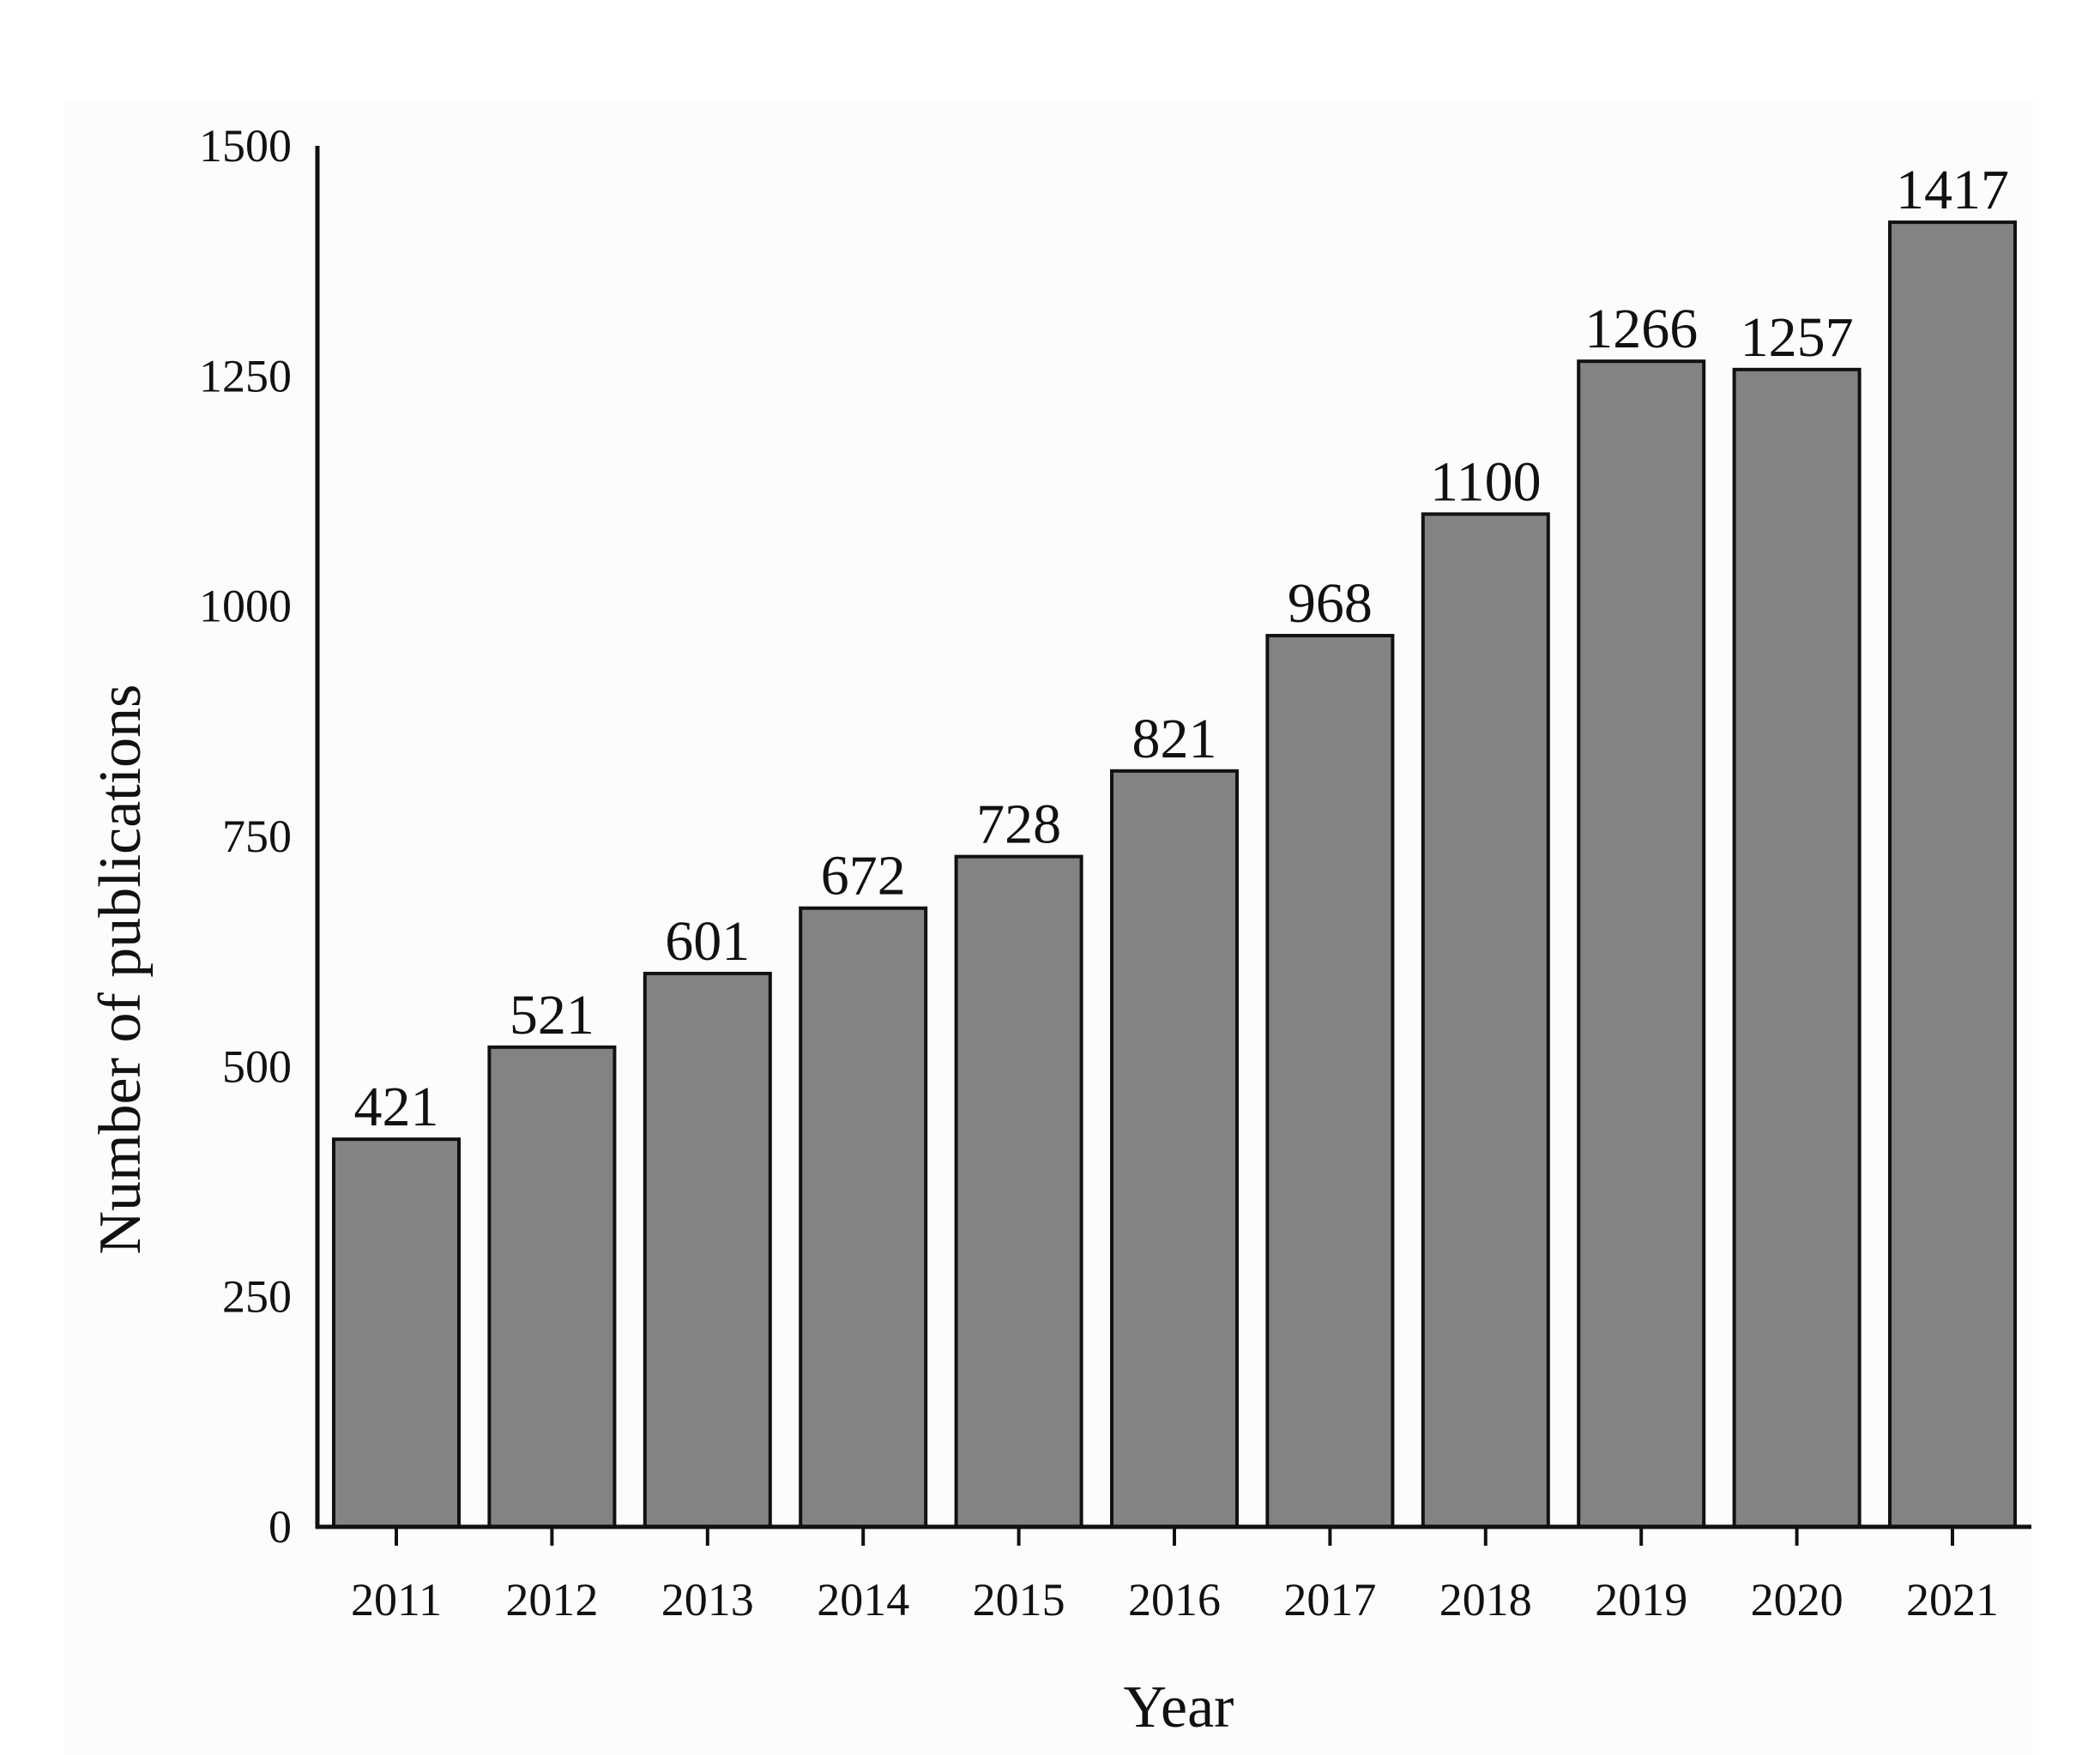 The width and height of the screenshot is (2100, 1755). Describe the element at coordinates (1329, 1599) in the screenshot. I see `x-tick-label-2017: 2017` at that location.